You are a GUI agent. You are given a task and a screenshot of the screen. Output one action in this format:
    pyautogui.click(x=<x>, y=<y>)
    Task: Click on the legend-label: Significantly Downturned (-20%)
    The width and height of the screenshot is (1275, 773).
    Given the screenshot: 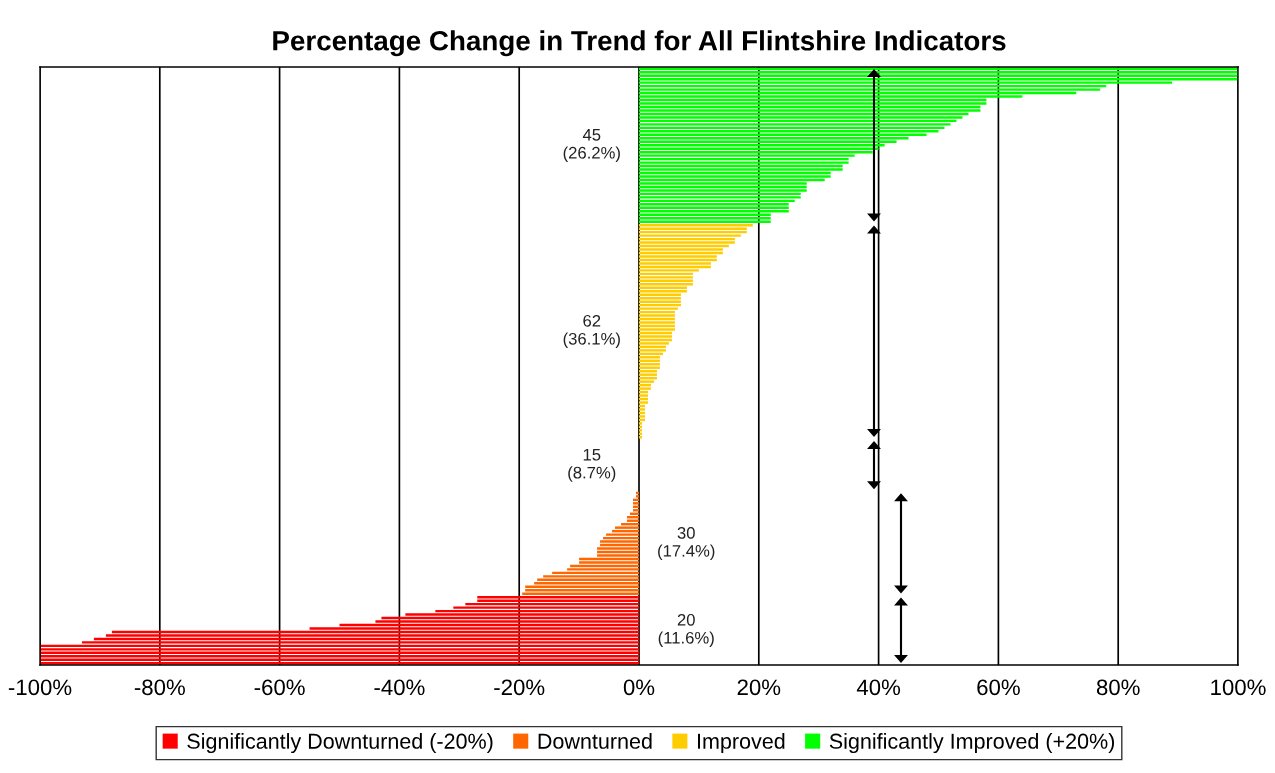 What is the action you would take?
    pyautogui.click(x=340, y=743)
    